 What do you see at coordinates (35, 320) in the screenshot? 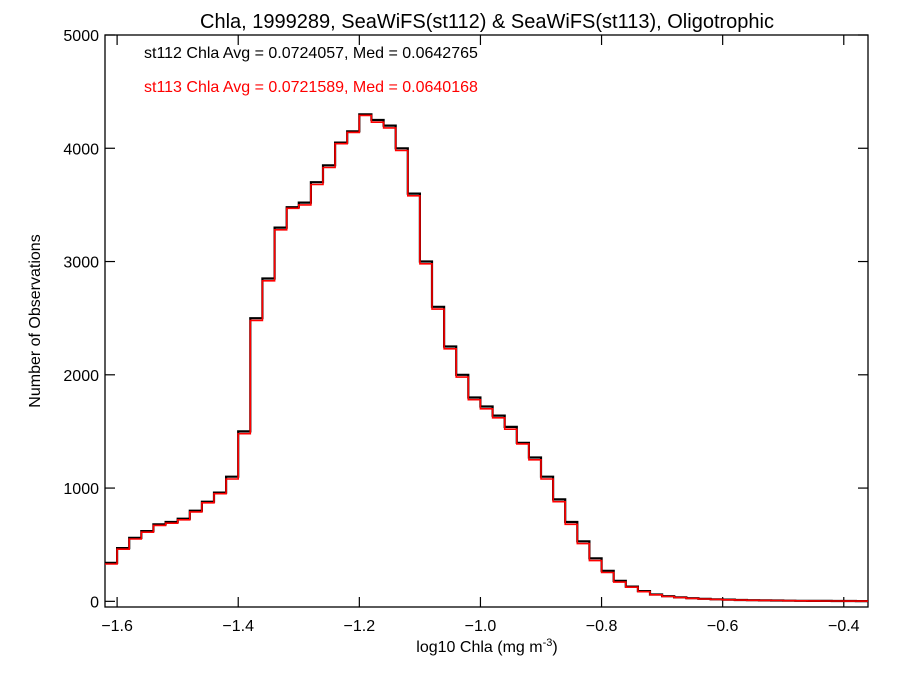
I see `y-axis-label: Number of Observations` at bounding box center [35, 320].